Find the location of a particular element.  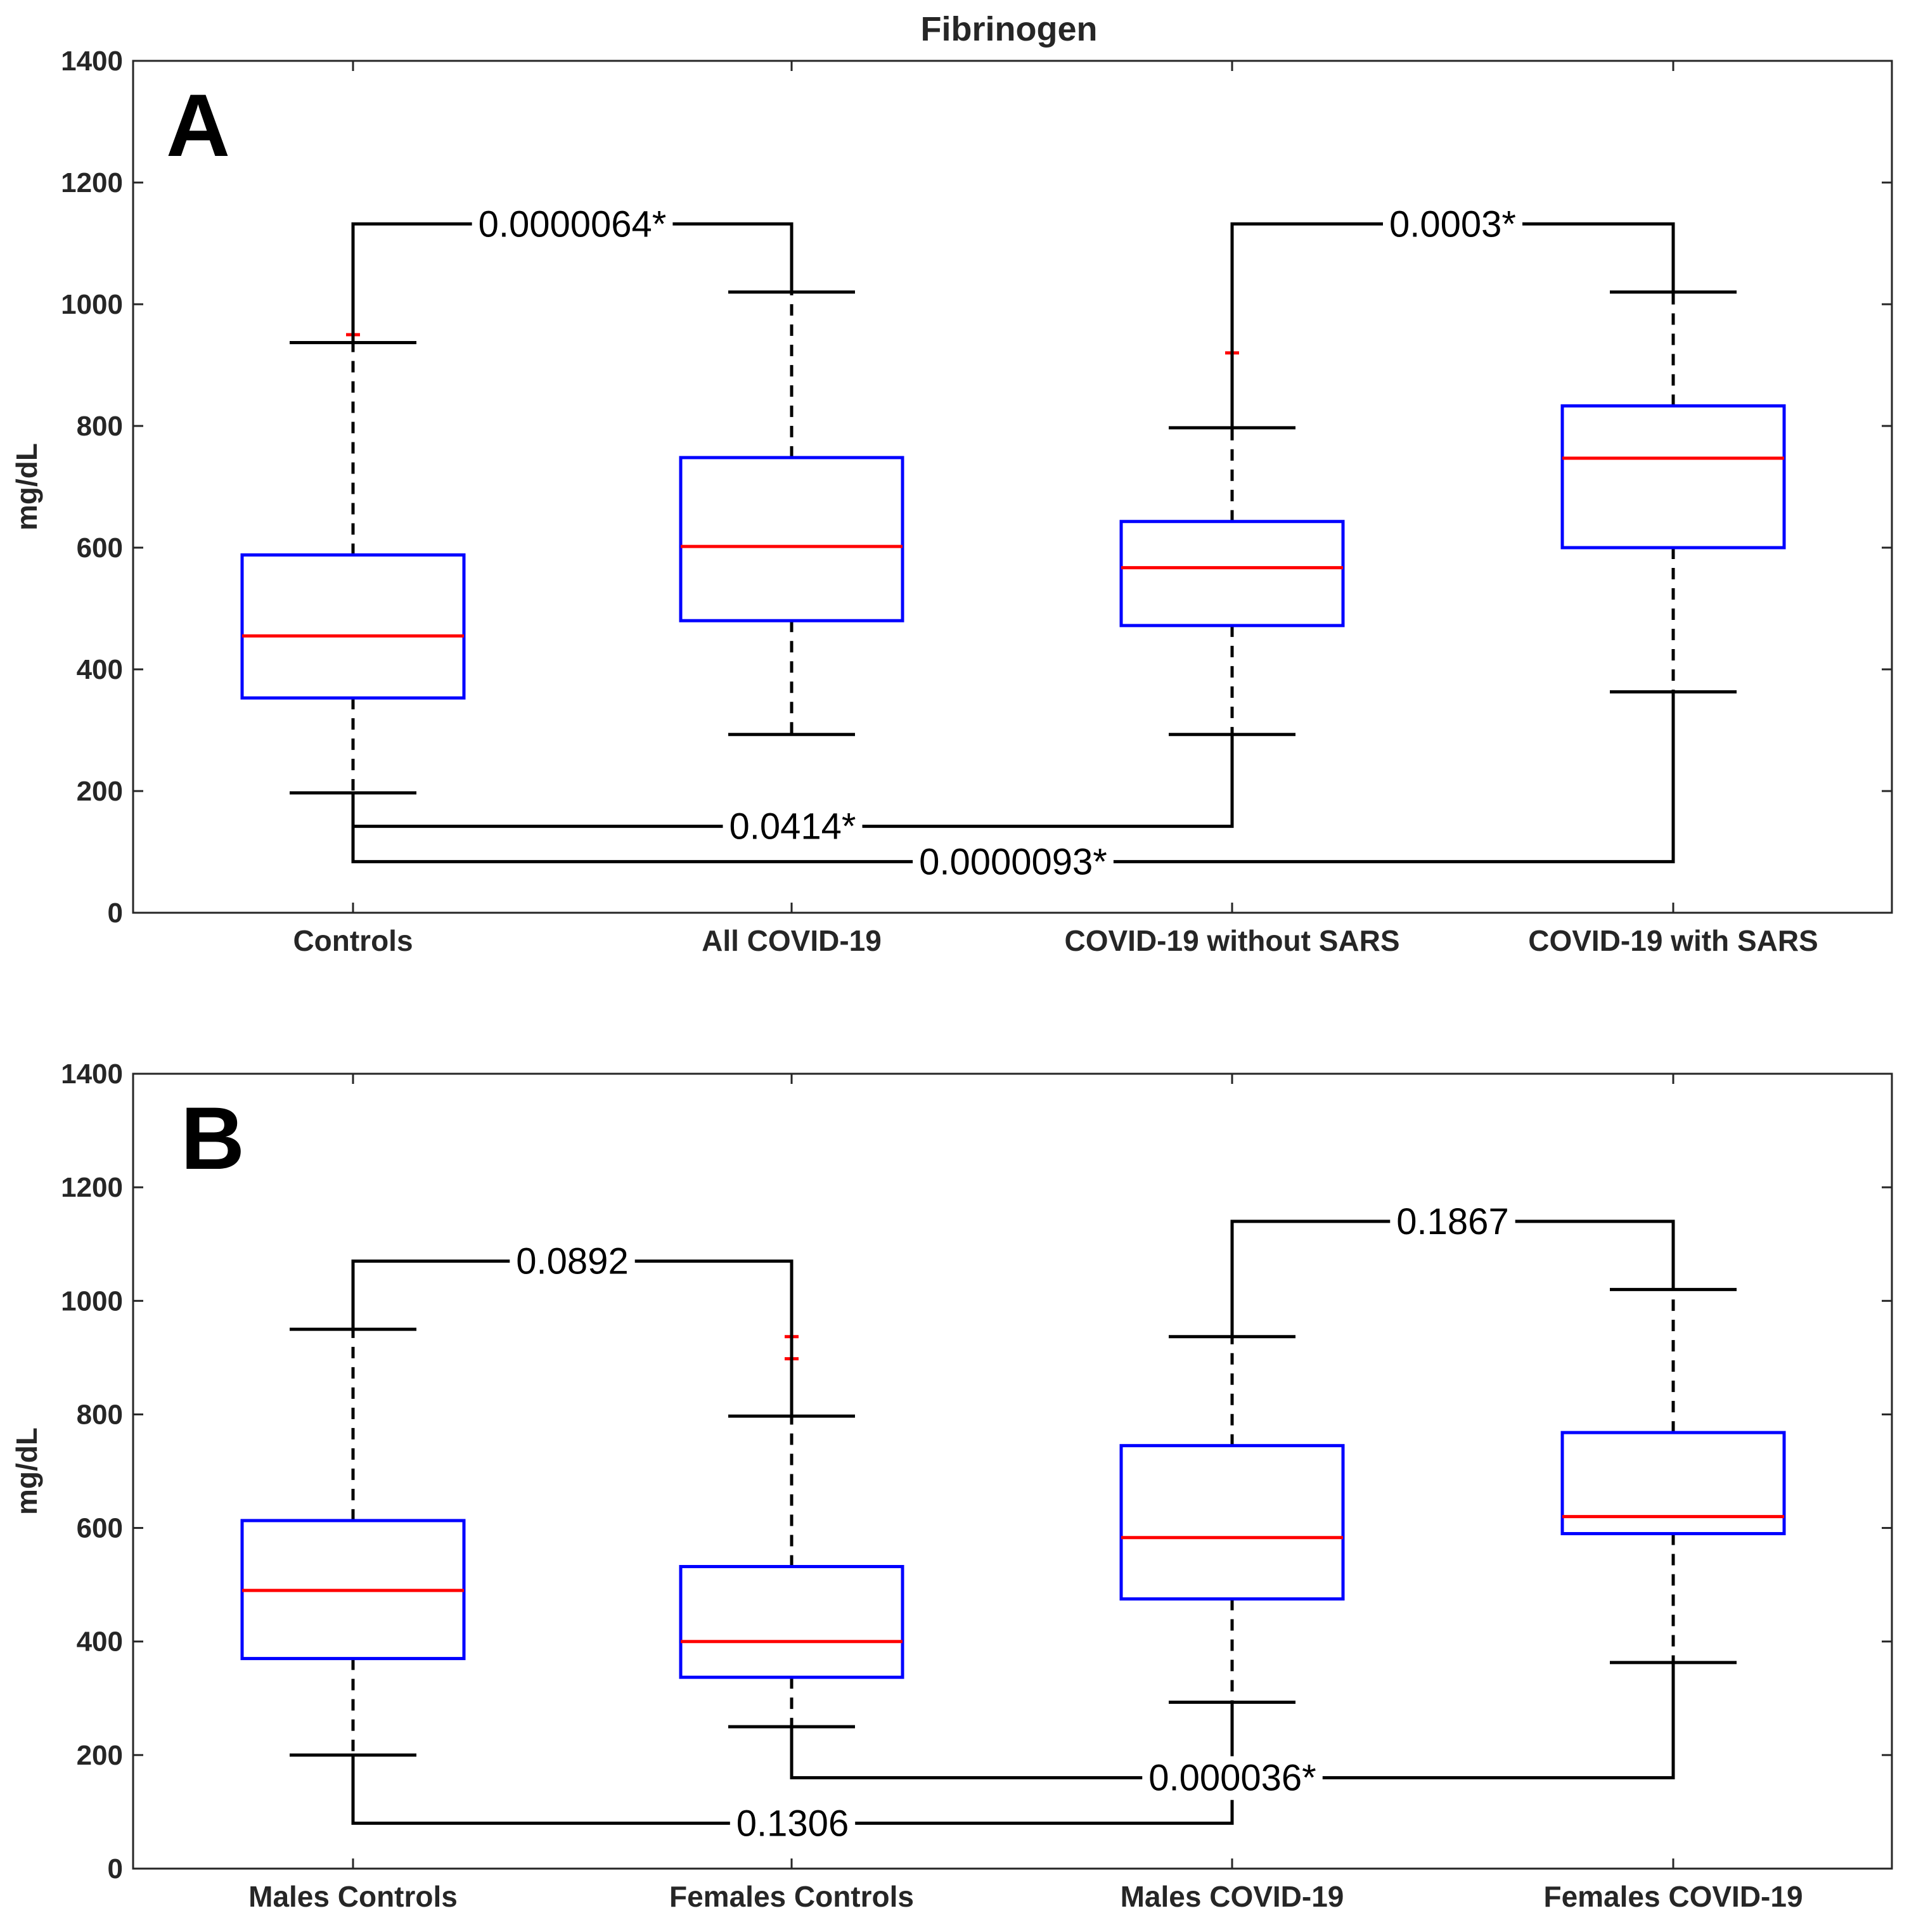

comparison-bracket: 0.0892 is located at coordinates (572, 1328).